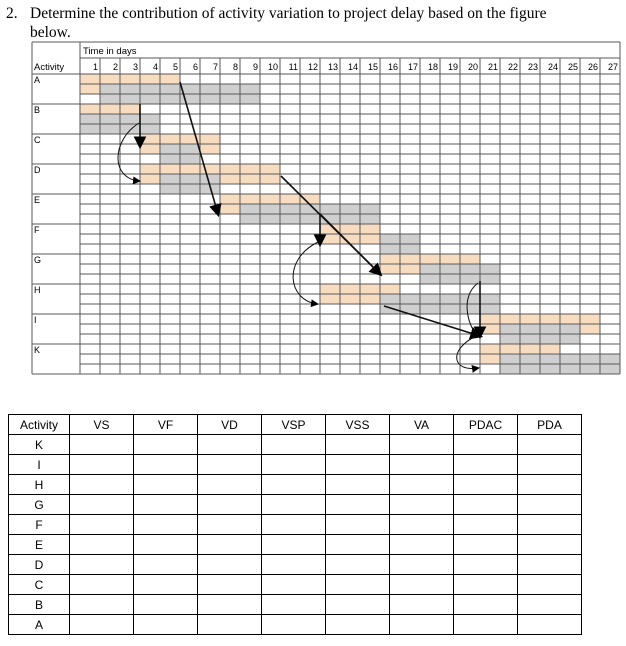  I want to click on day-label: 1, so click(95, 67).